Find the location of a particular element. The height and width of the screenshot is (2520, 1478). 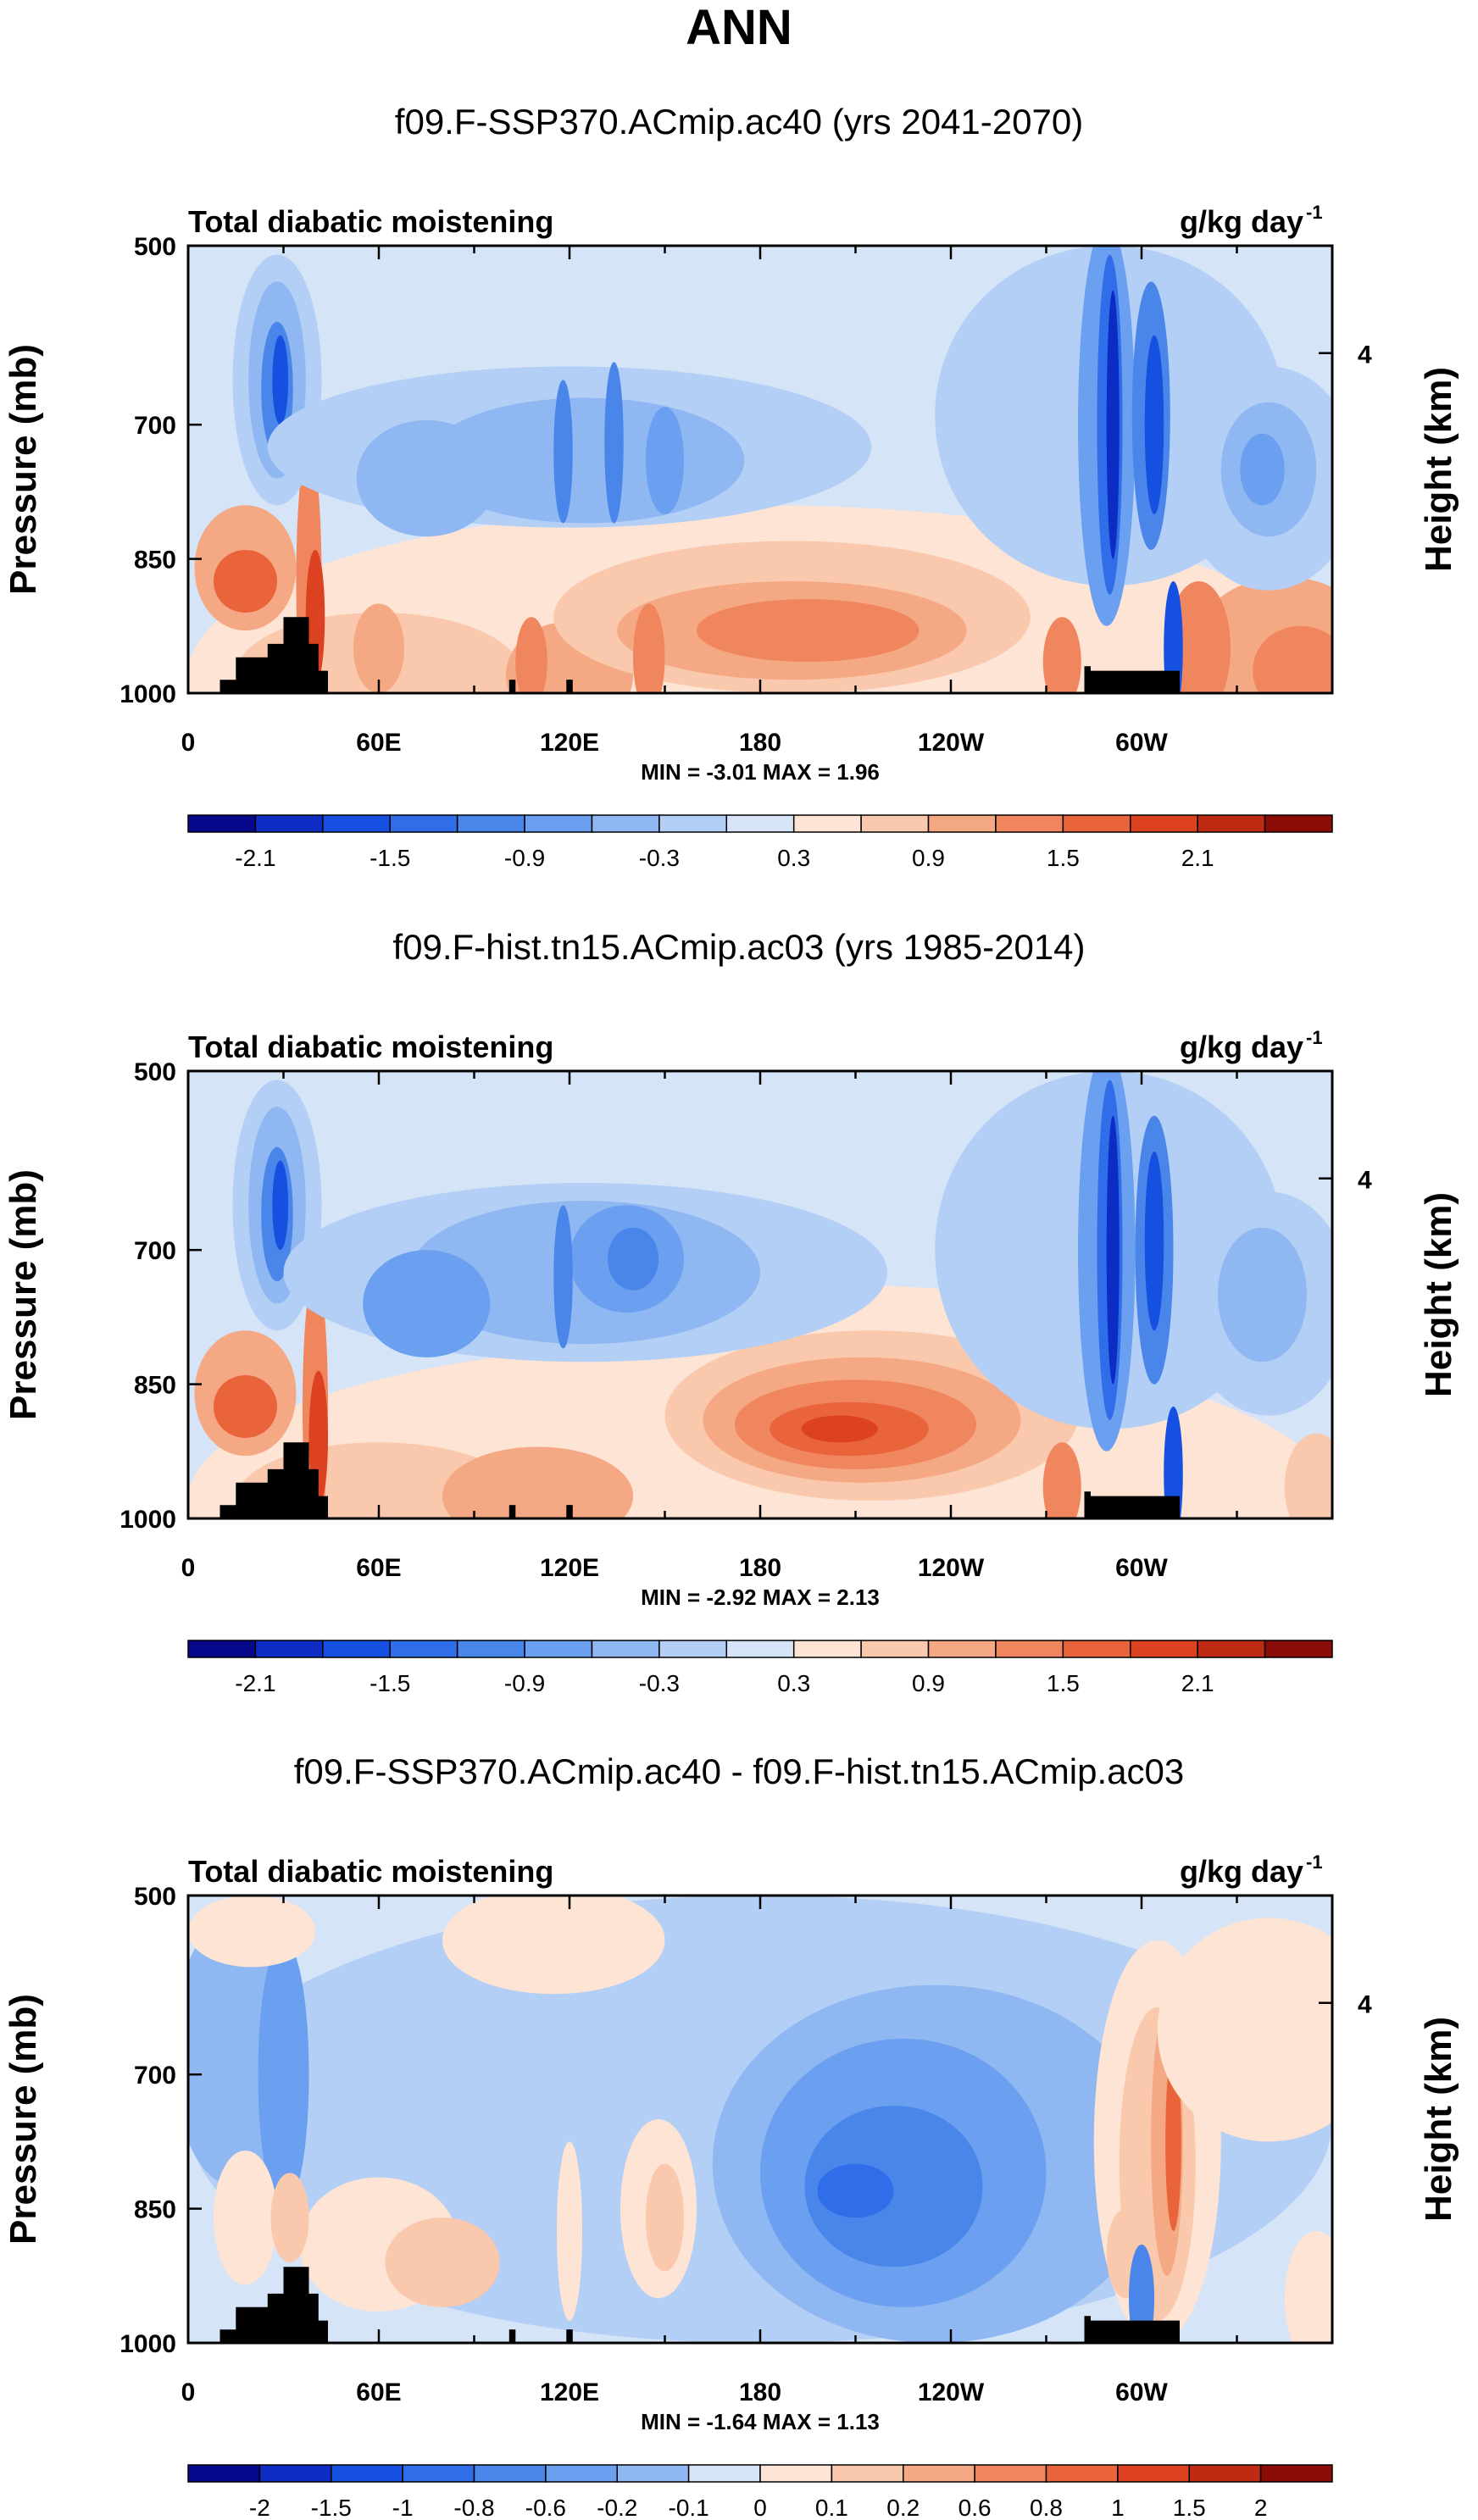

colorbar-label: -1 is located at coordinates (403, 2507).